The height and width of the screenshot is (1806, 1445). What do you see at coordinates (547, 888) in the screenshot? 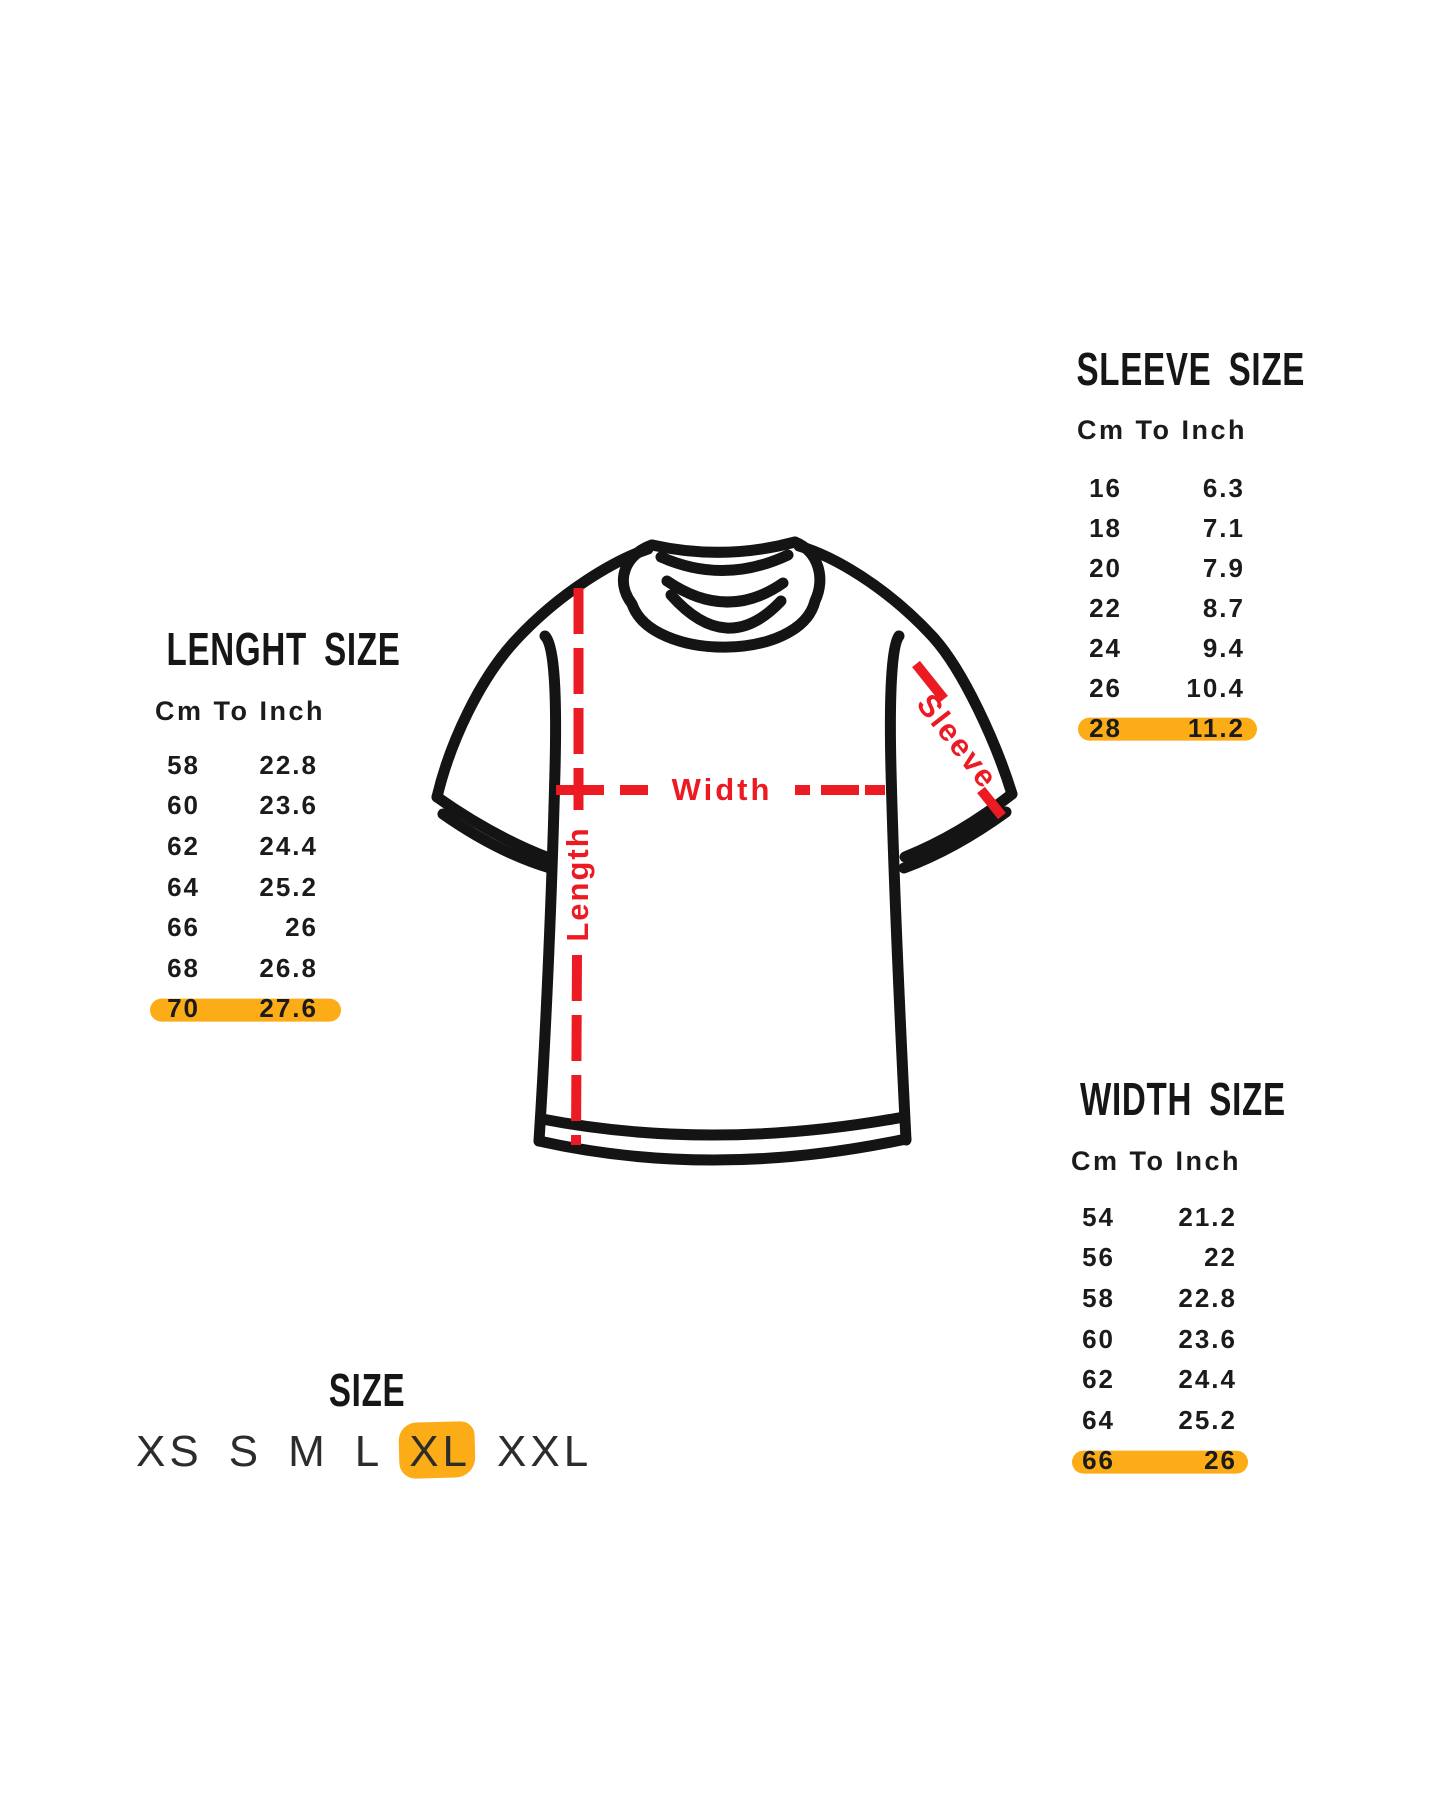
I see `left-armhole-side-seam` at bounding box center [547, 888].